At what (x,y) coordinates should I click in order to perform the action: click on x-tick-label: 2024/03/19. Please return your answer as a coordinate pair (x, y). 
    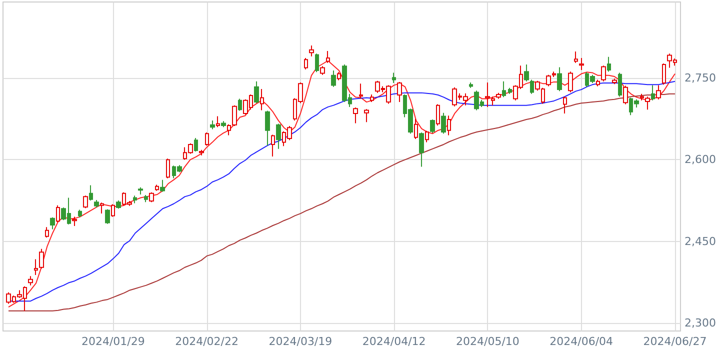
    Looking at the image, I should click on (300, 341).